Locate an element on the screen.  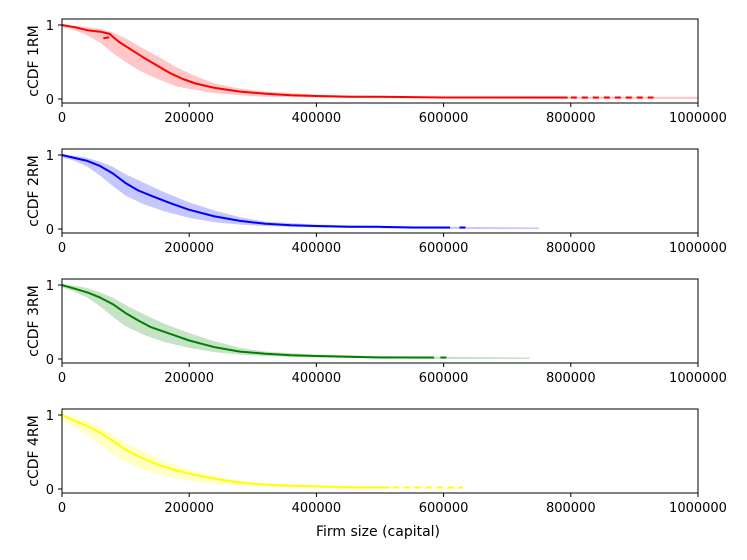
y-axis-label: cCDF 3RM is located at coordinates (34, 320).